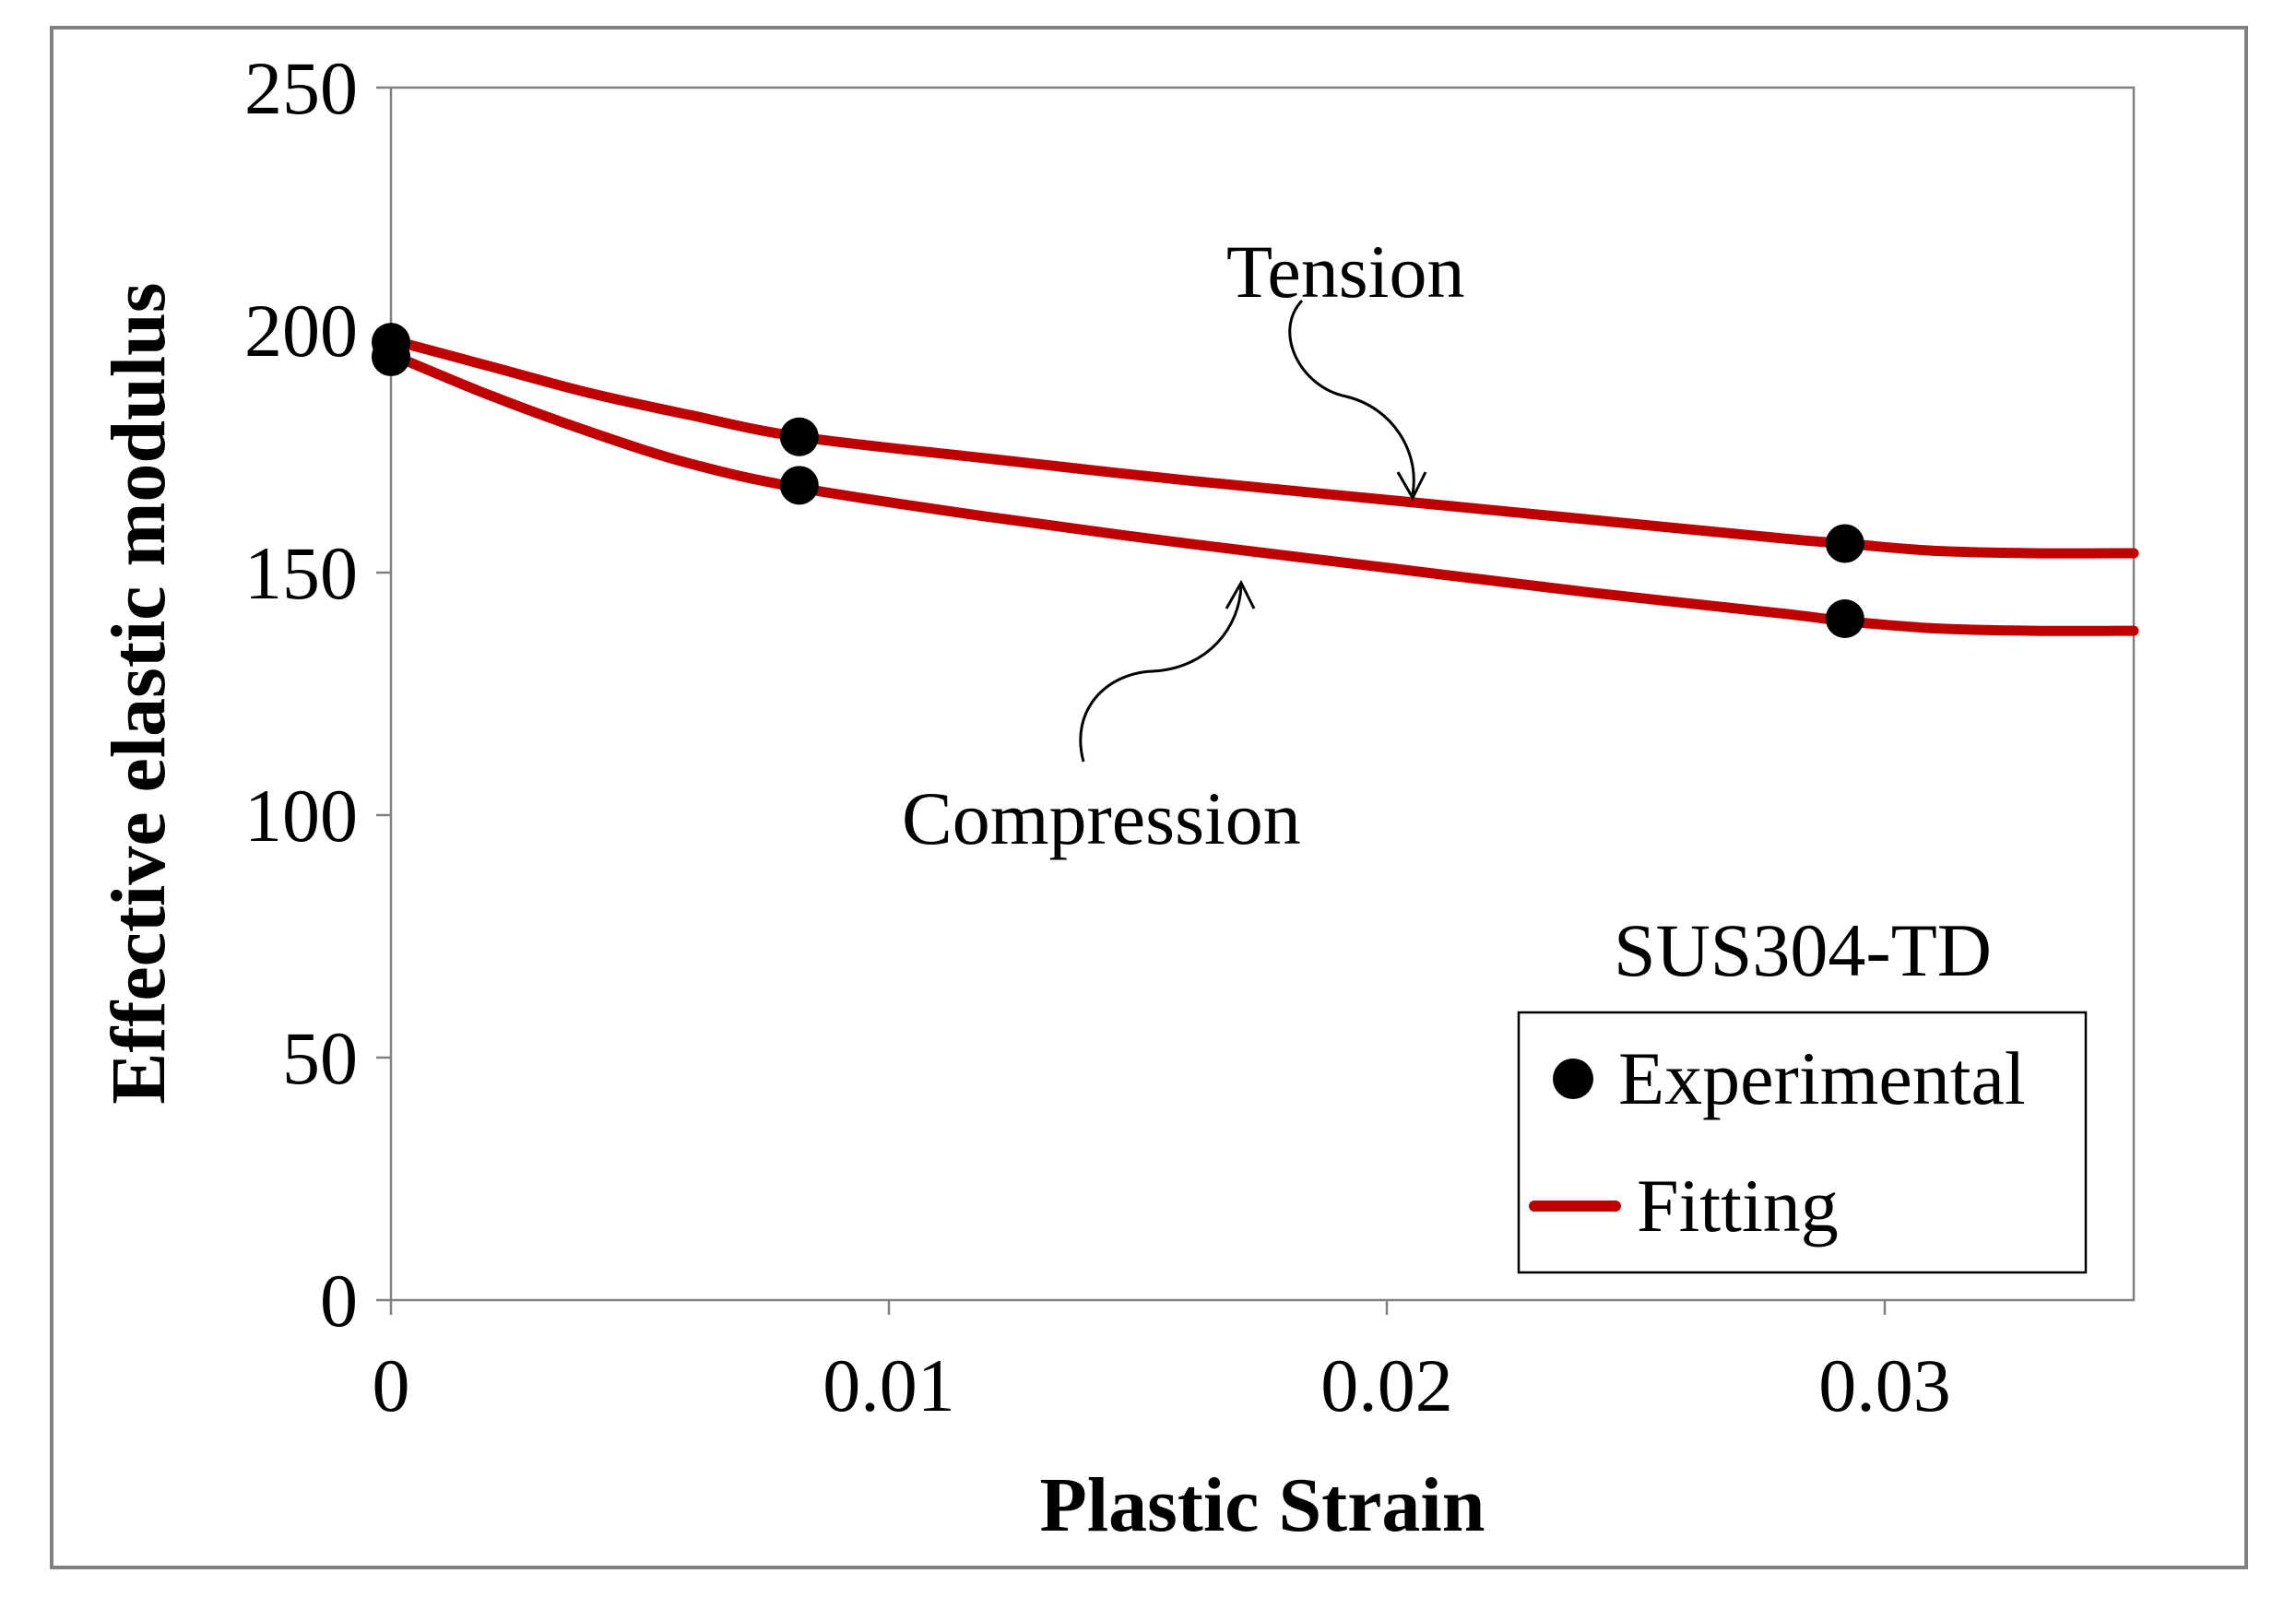  I want to click on x-tick-label: 0.03, so click(1884, 1385).